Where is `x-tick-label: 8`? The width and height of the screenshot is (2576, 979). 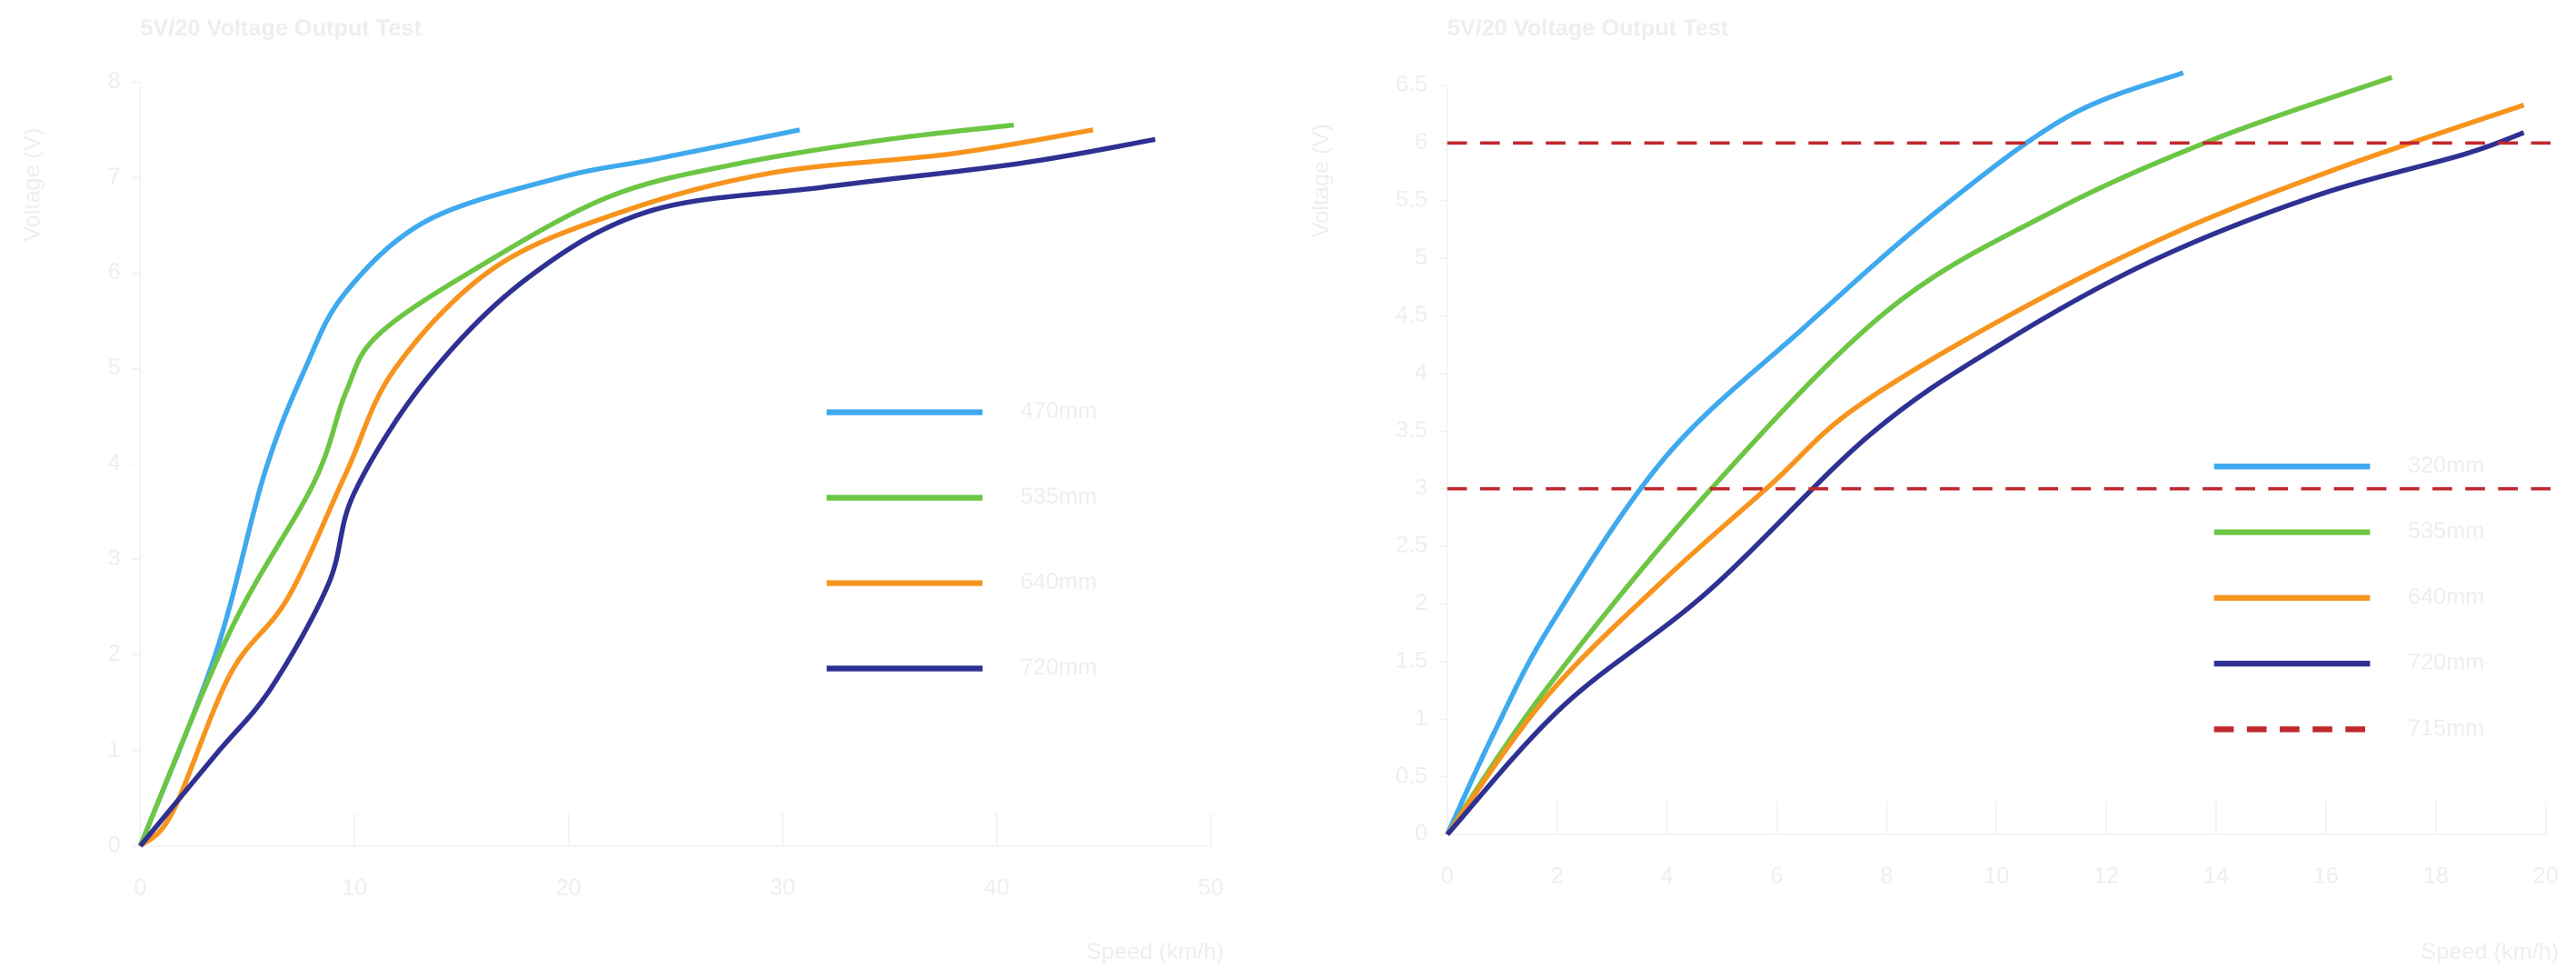 x-tick-label: 8 is located at coordinates (1886, 877).